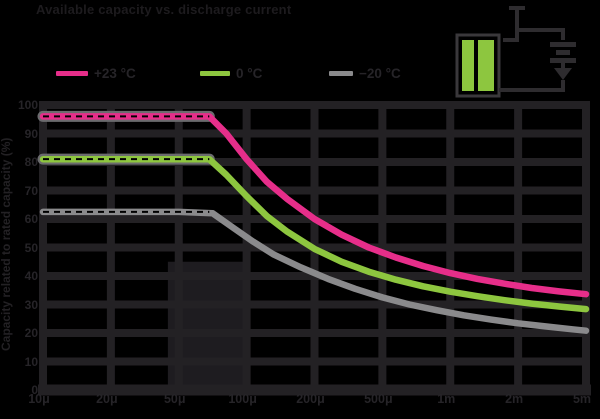 This screenshot has height=419, width=600. Describe the element at coordinates (215, 73) in the screenshot. I see `legend-swatch-green` at that location.